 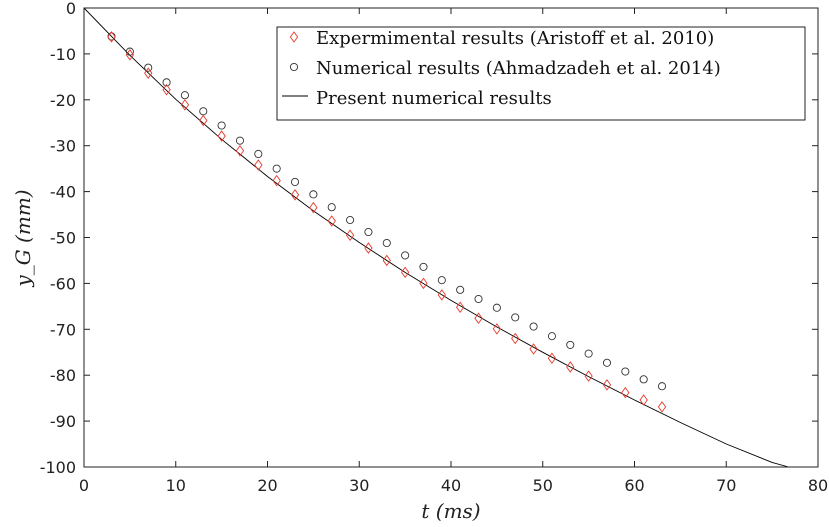 I want to click on y-tick-label: -80, so click(x=63, y=375).